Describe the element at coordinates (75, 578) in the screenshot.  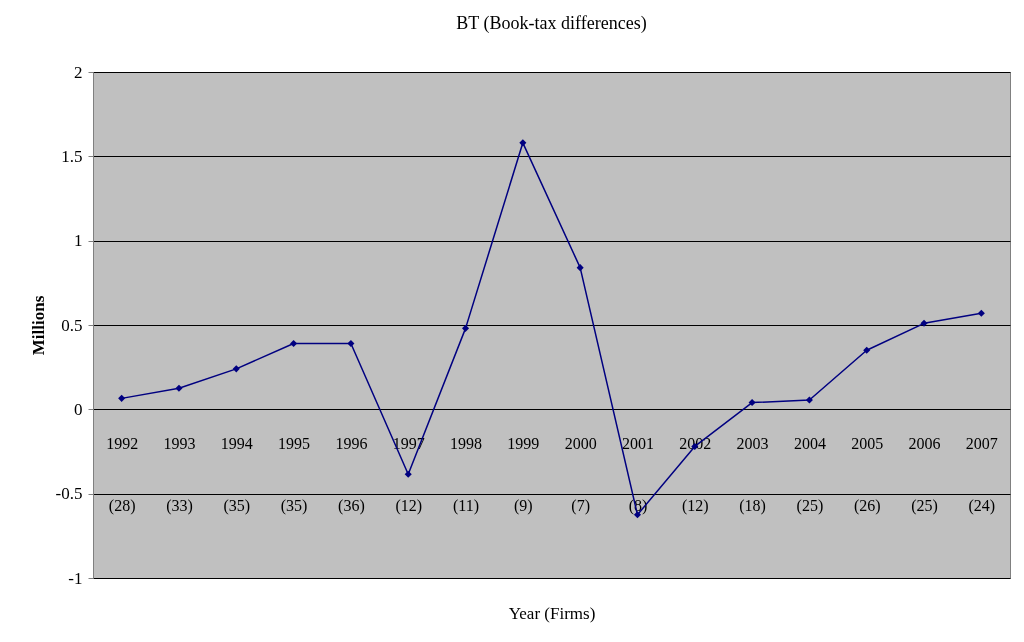
I see `y-tick-label: -1` at that location.